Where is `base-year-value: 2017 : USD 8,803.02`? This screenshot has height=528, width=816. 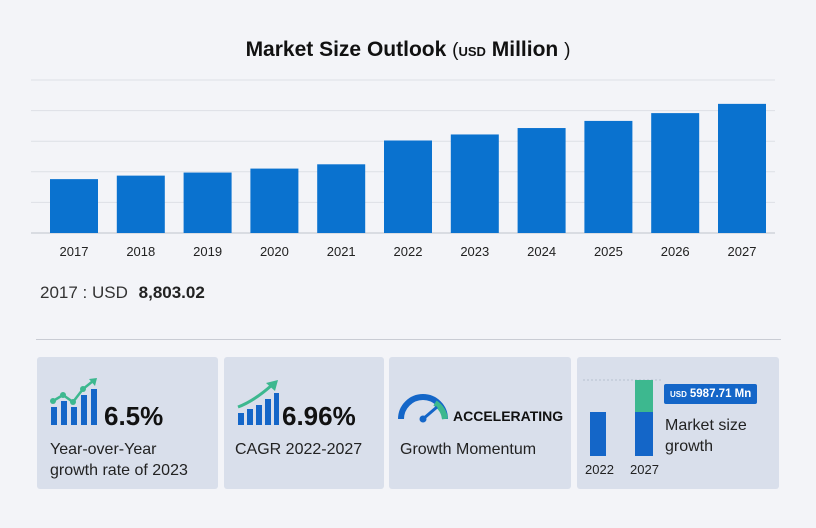 base-year-value: 2017 : USD 8,803.02 is located at coordinates (122, 293).